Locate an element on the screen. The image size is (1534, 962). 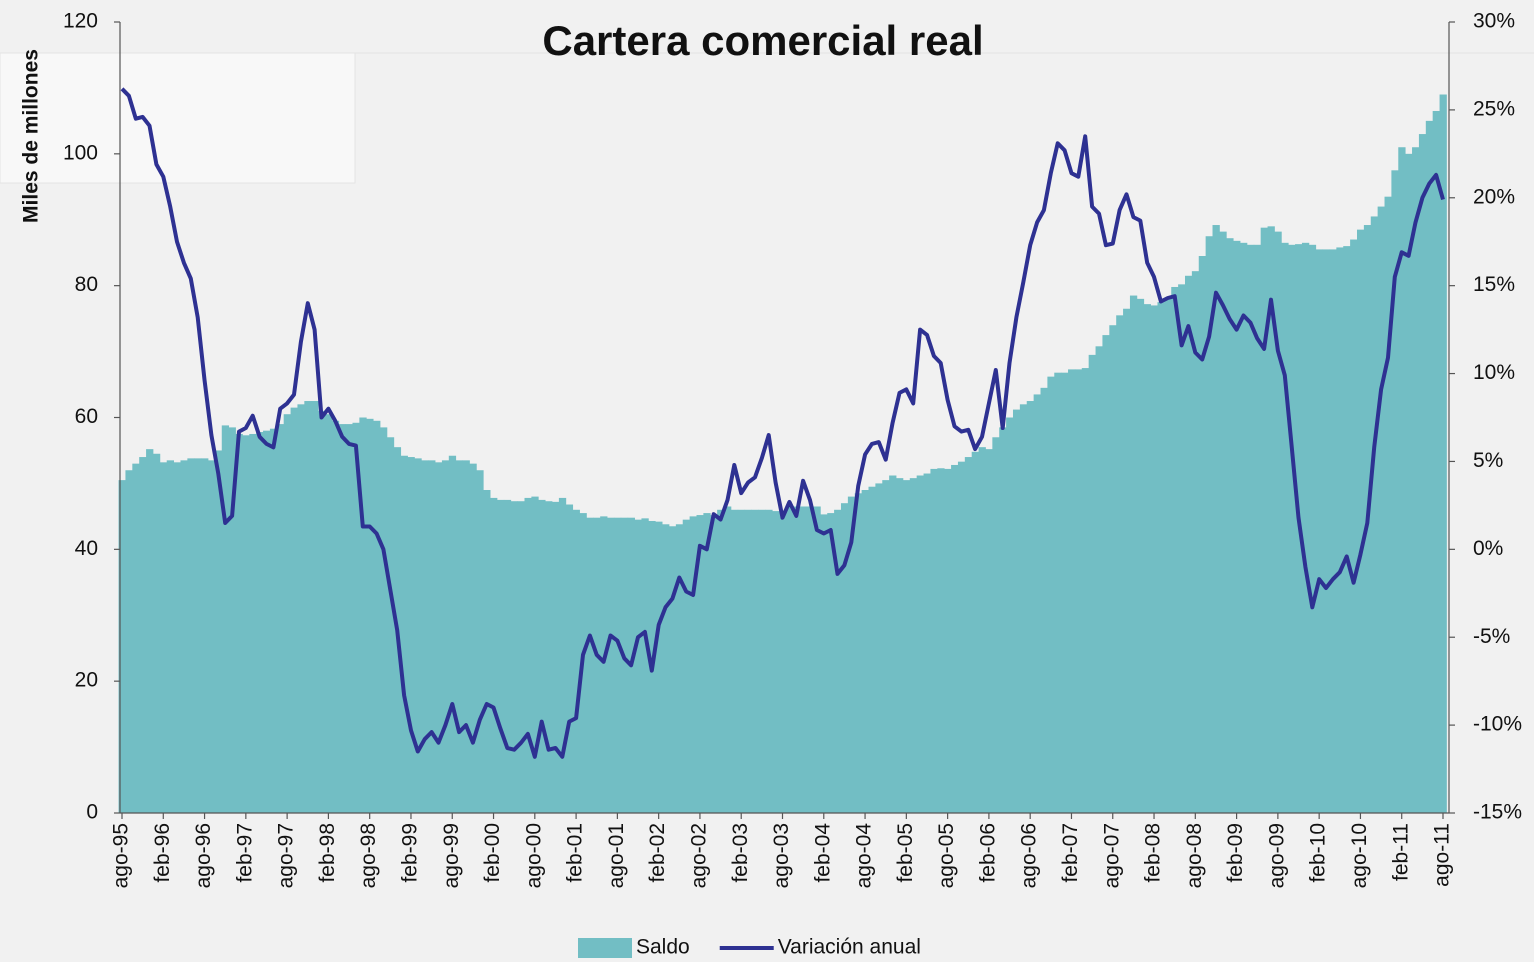
x-tick-label: ago-98 is located at coordinates (368, 855).